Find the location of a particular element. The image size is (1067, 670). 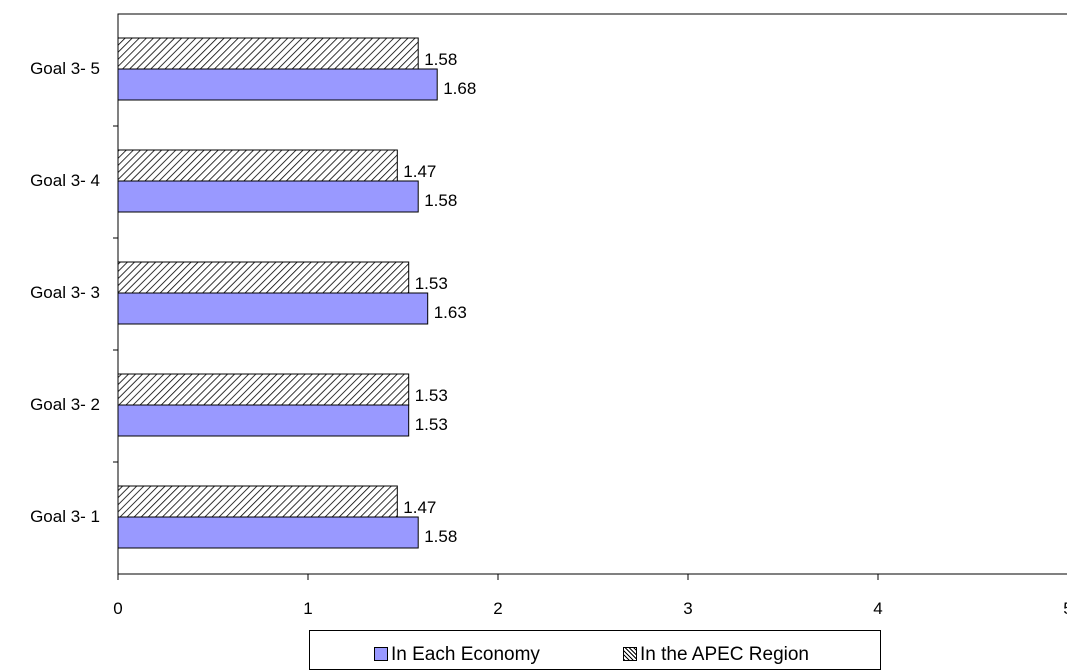

legend: In Each Economy In the APEC Region is located at coordinates (595, 650).